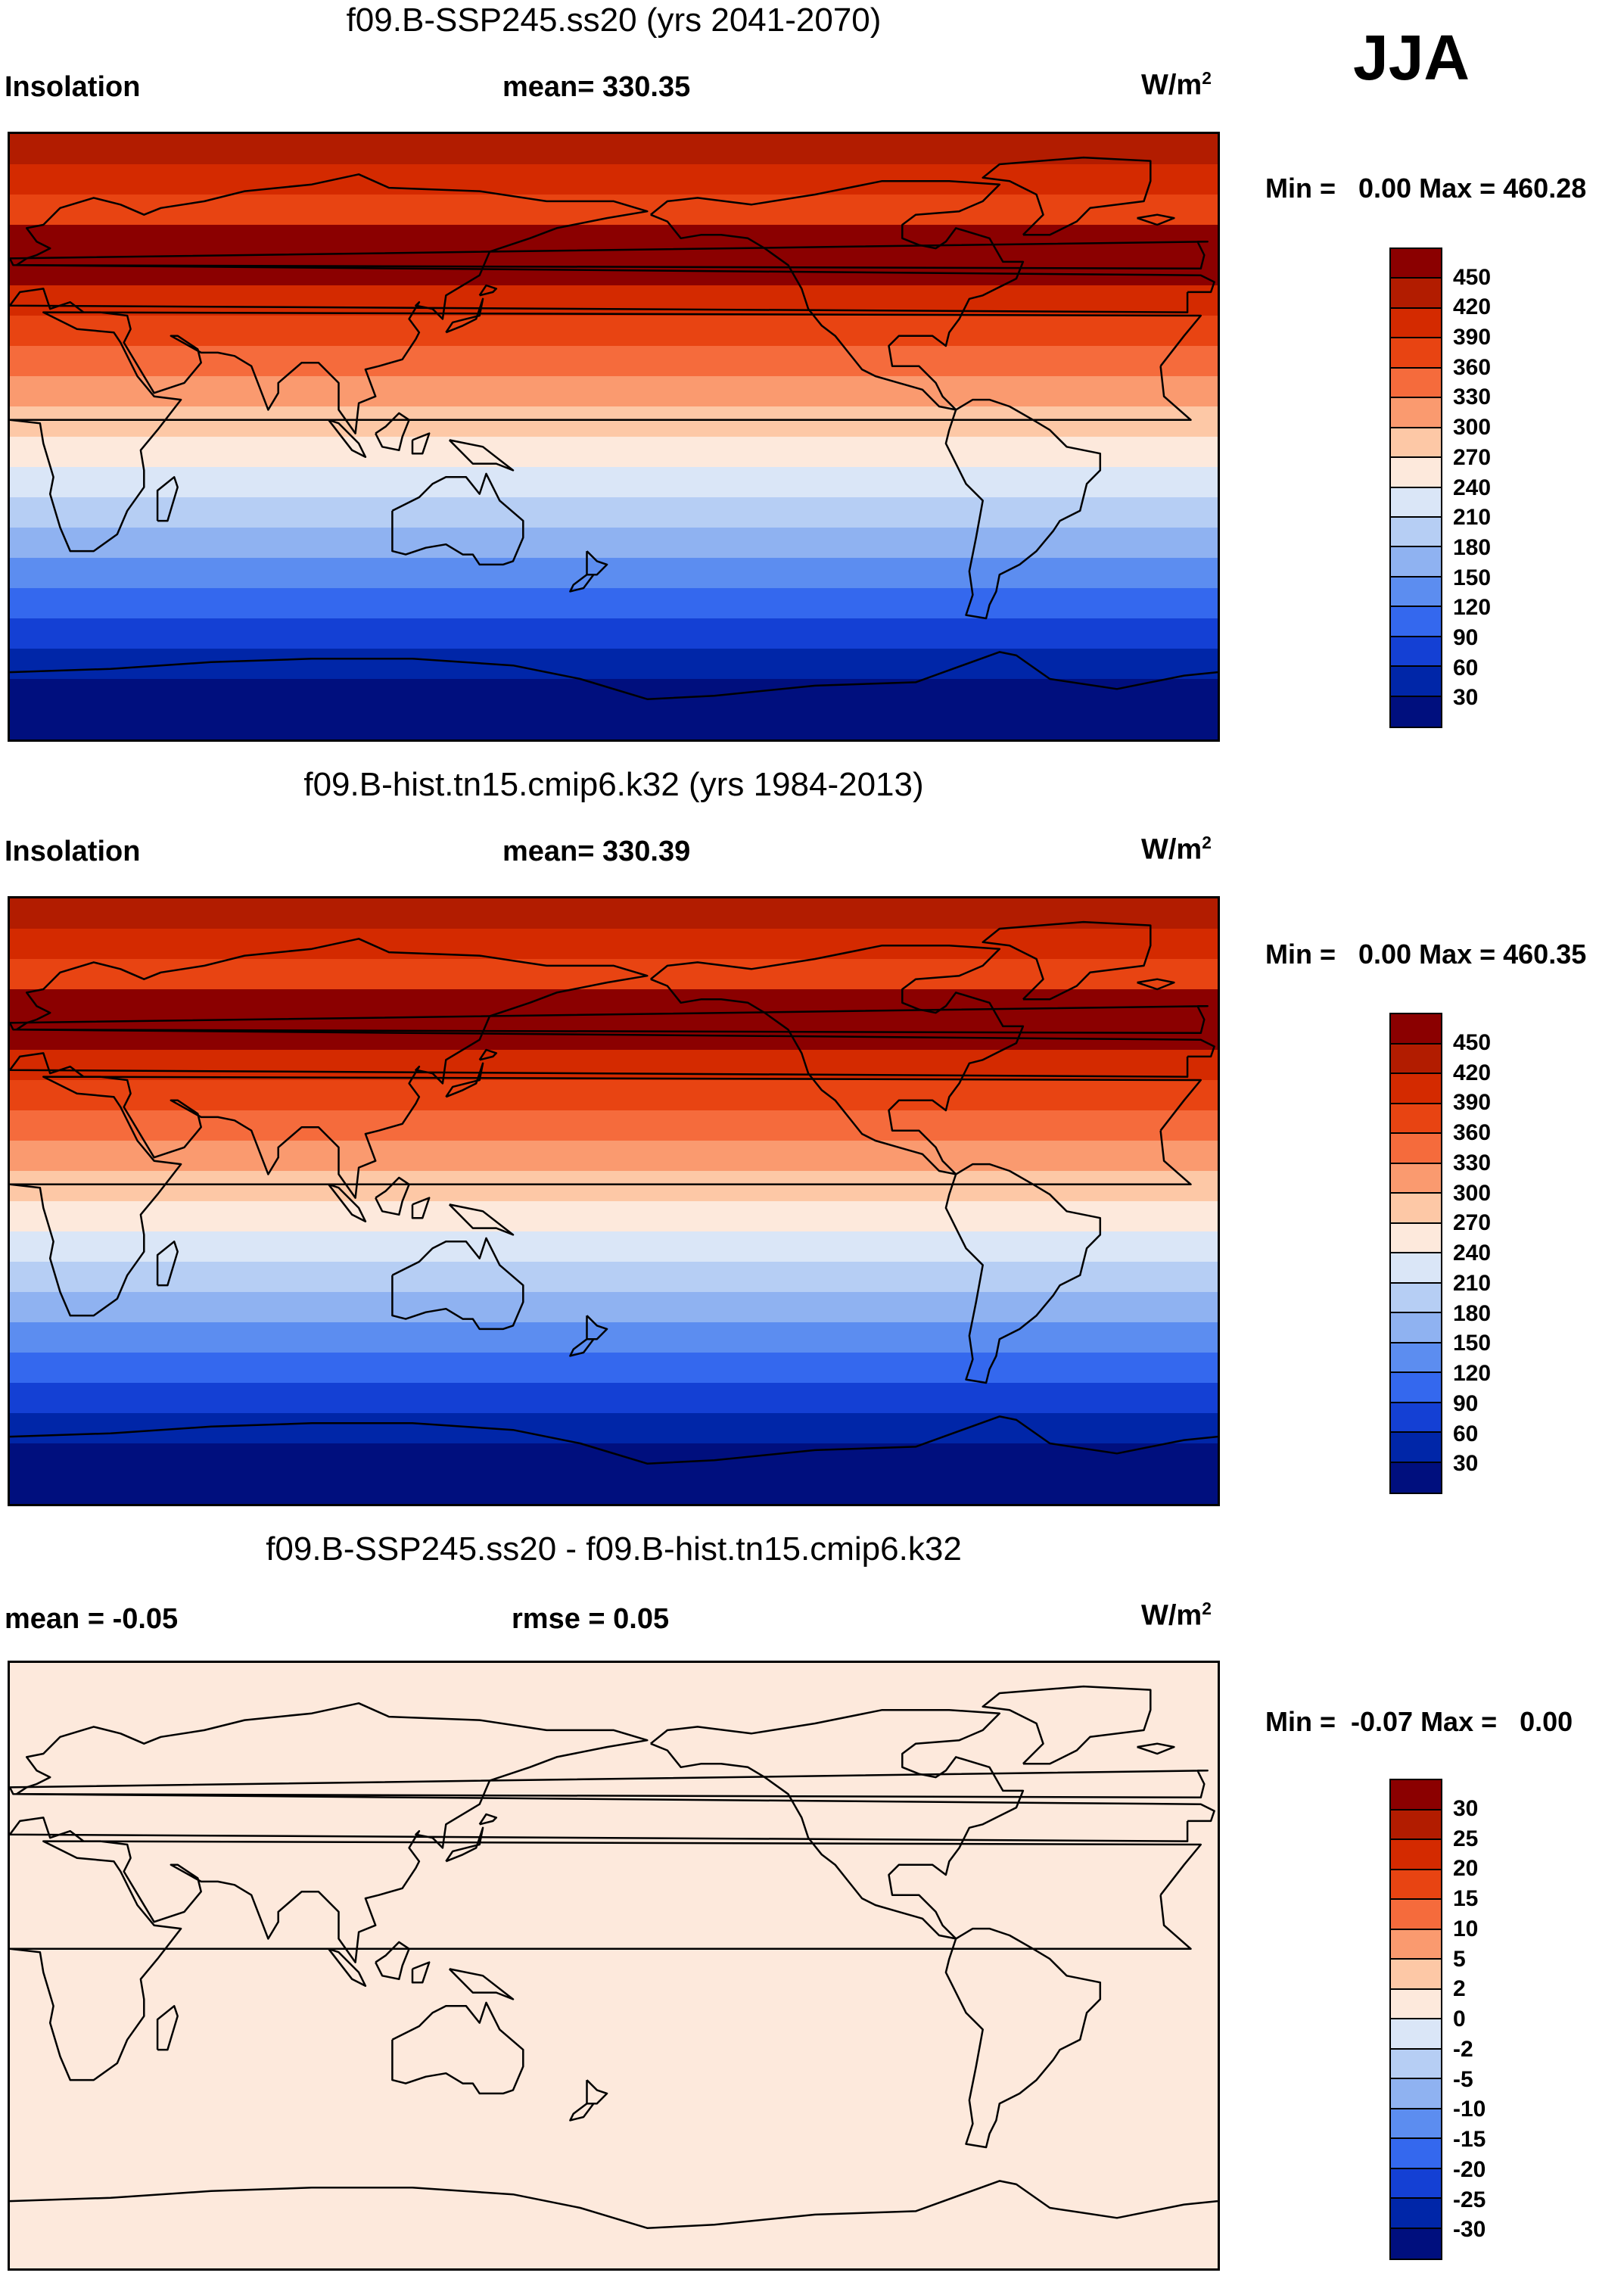  I want to click on colorbar-tick-label: -10, so click(1470, 2110).